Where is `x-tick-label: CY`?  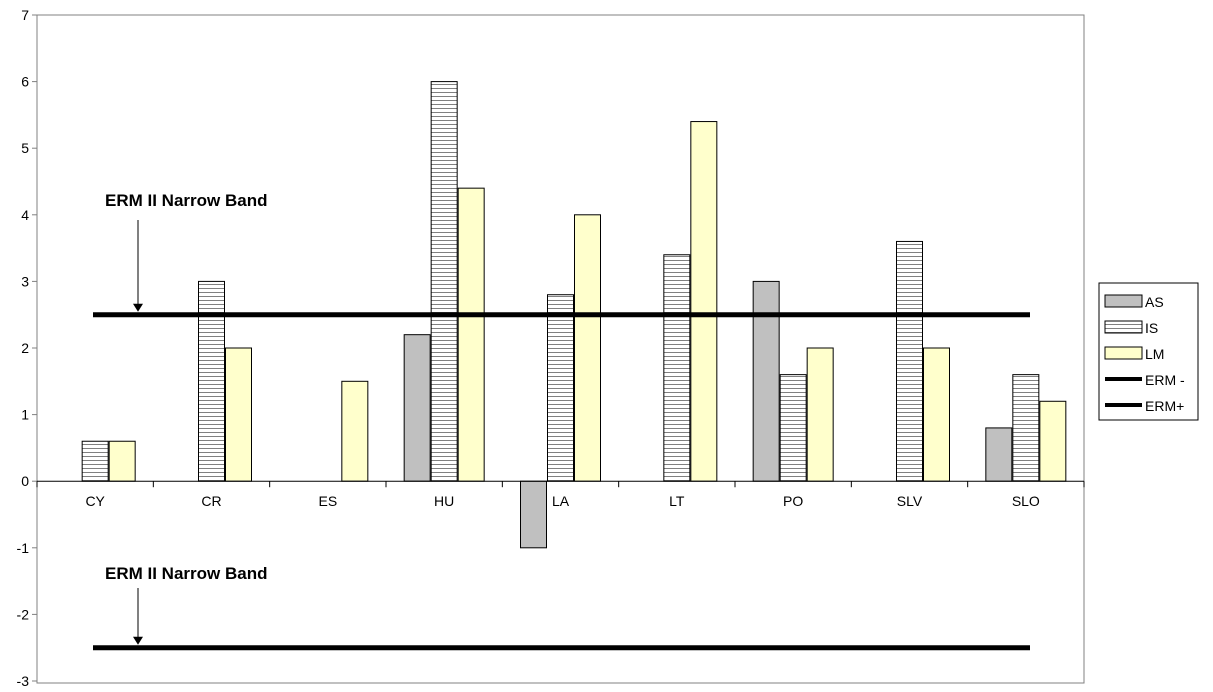
x-tick-label: CY is located at coordinates (95, 501).